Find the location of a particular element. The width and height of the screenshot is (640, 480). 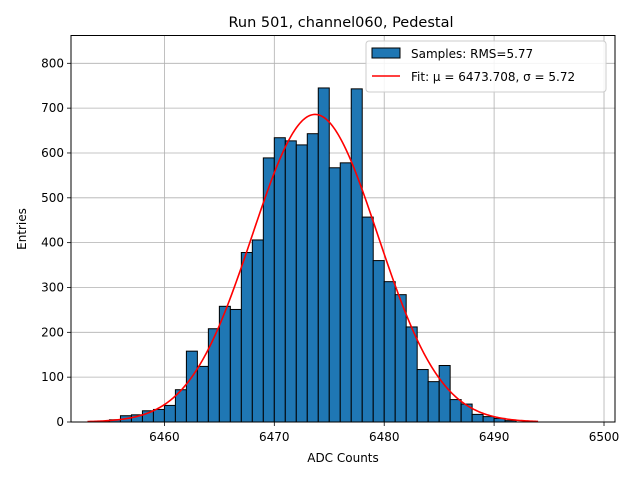

y-tick-label: 200 is located at coordinates (52, 332).